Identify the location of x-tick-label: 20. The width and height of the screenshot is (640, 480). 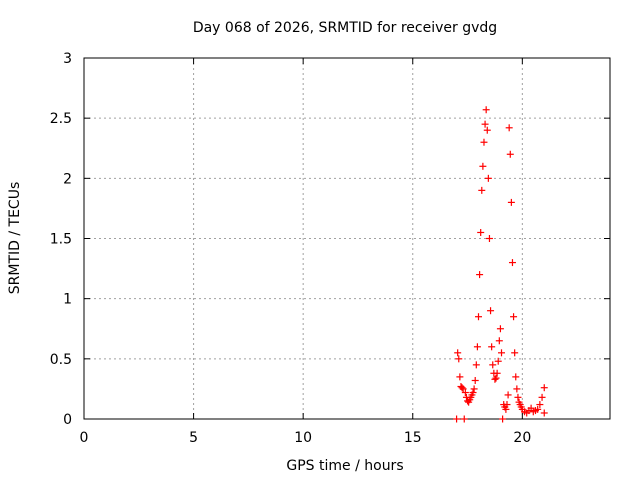
(522, 438).